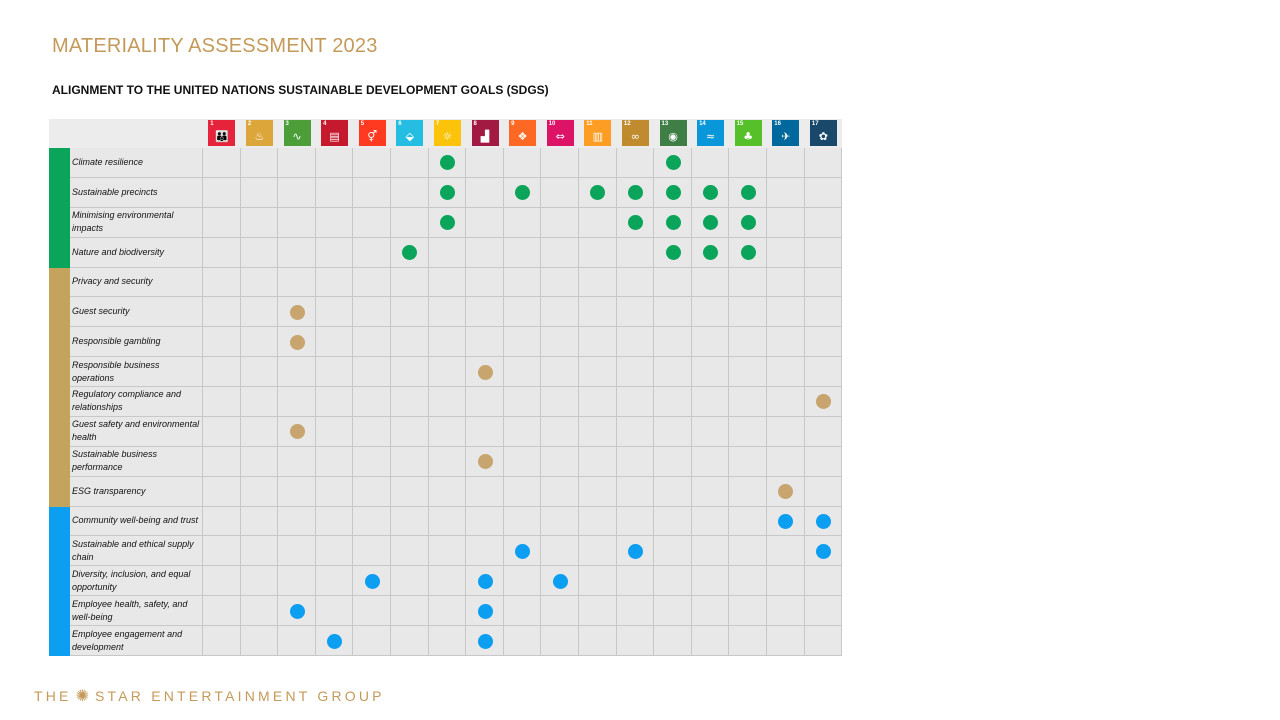  I want to click on sdg-8-growth-chart-icon: 8 ▟, so click(485, 133).